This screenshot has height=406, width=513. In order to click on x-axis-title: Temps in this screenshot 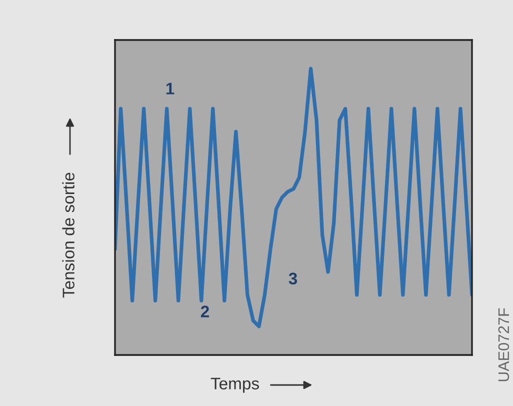, I will do `click(234, 385)`.